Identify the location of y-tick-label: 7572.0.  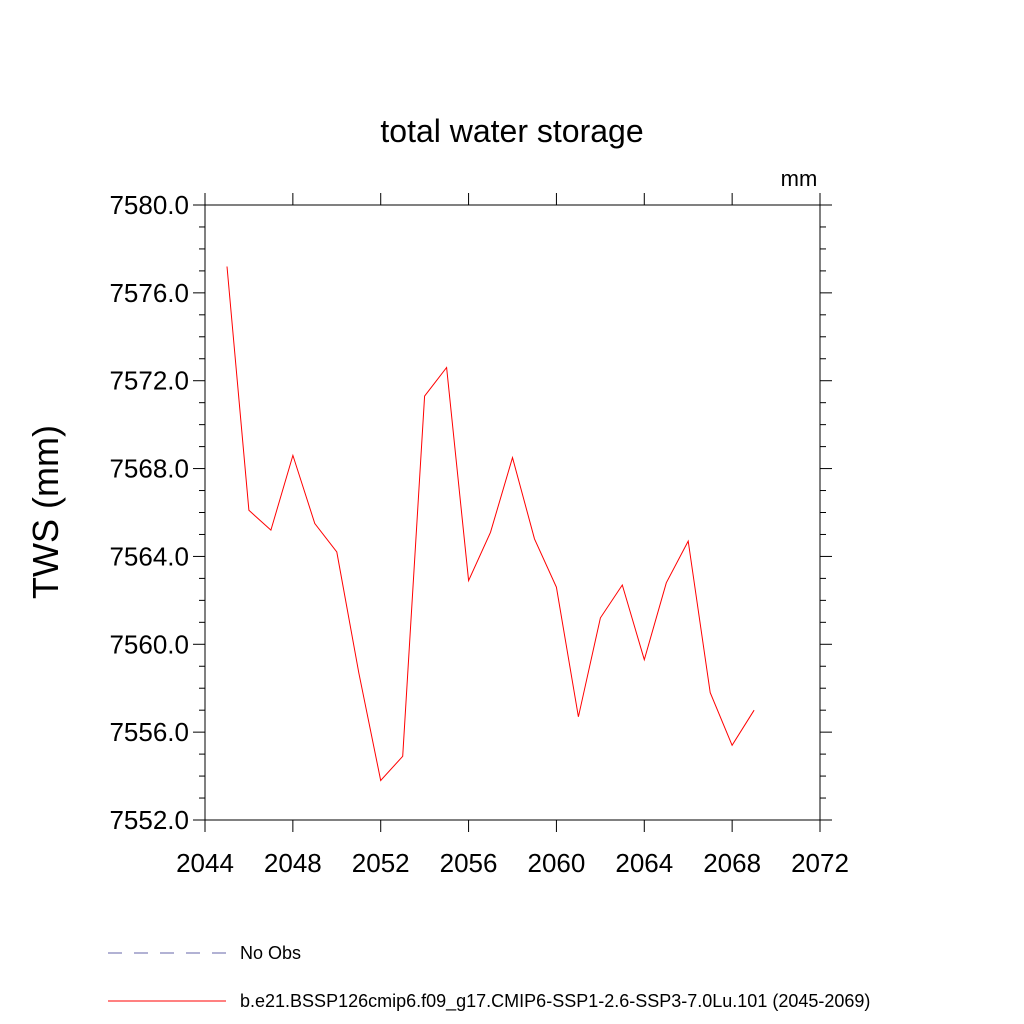
(149, 381).